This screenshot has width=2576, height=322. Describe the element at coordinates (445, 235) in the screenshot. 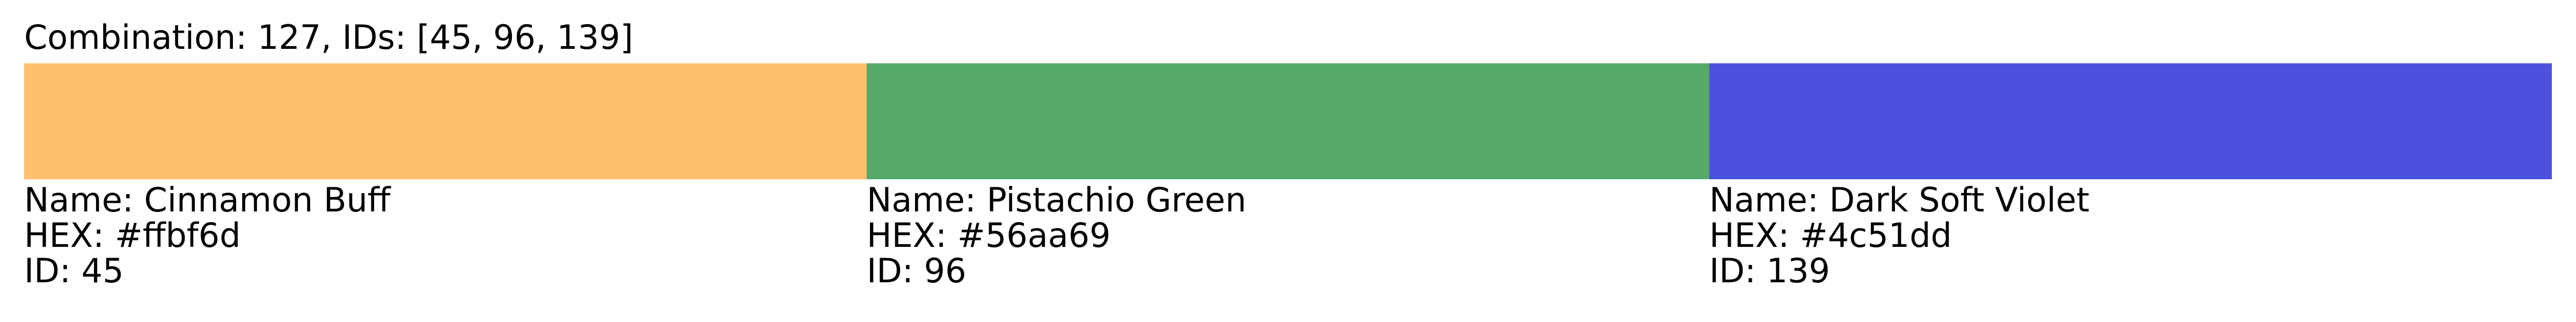

I see `swatch-info-1: Name: Cinnamon Buff HEX: #ffbf6d ID: 45` at that location.